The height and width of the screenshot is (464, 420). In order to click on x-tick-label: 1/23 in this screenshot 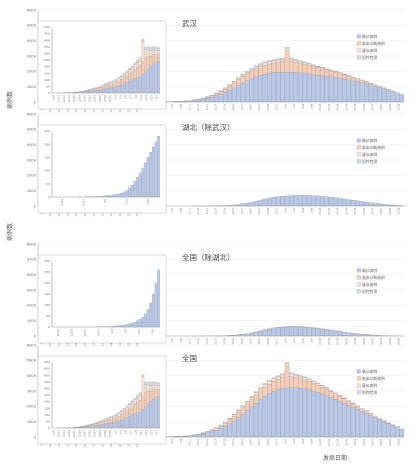, I will do `click(242, 107)`.